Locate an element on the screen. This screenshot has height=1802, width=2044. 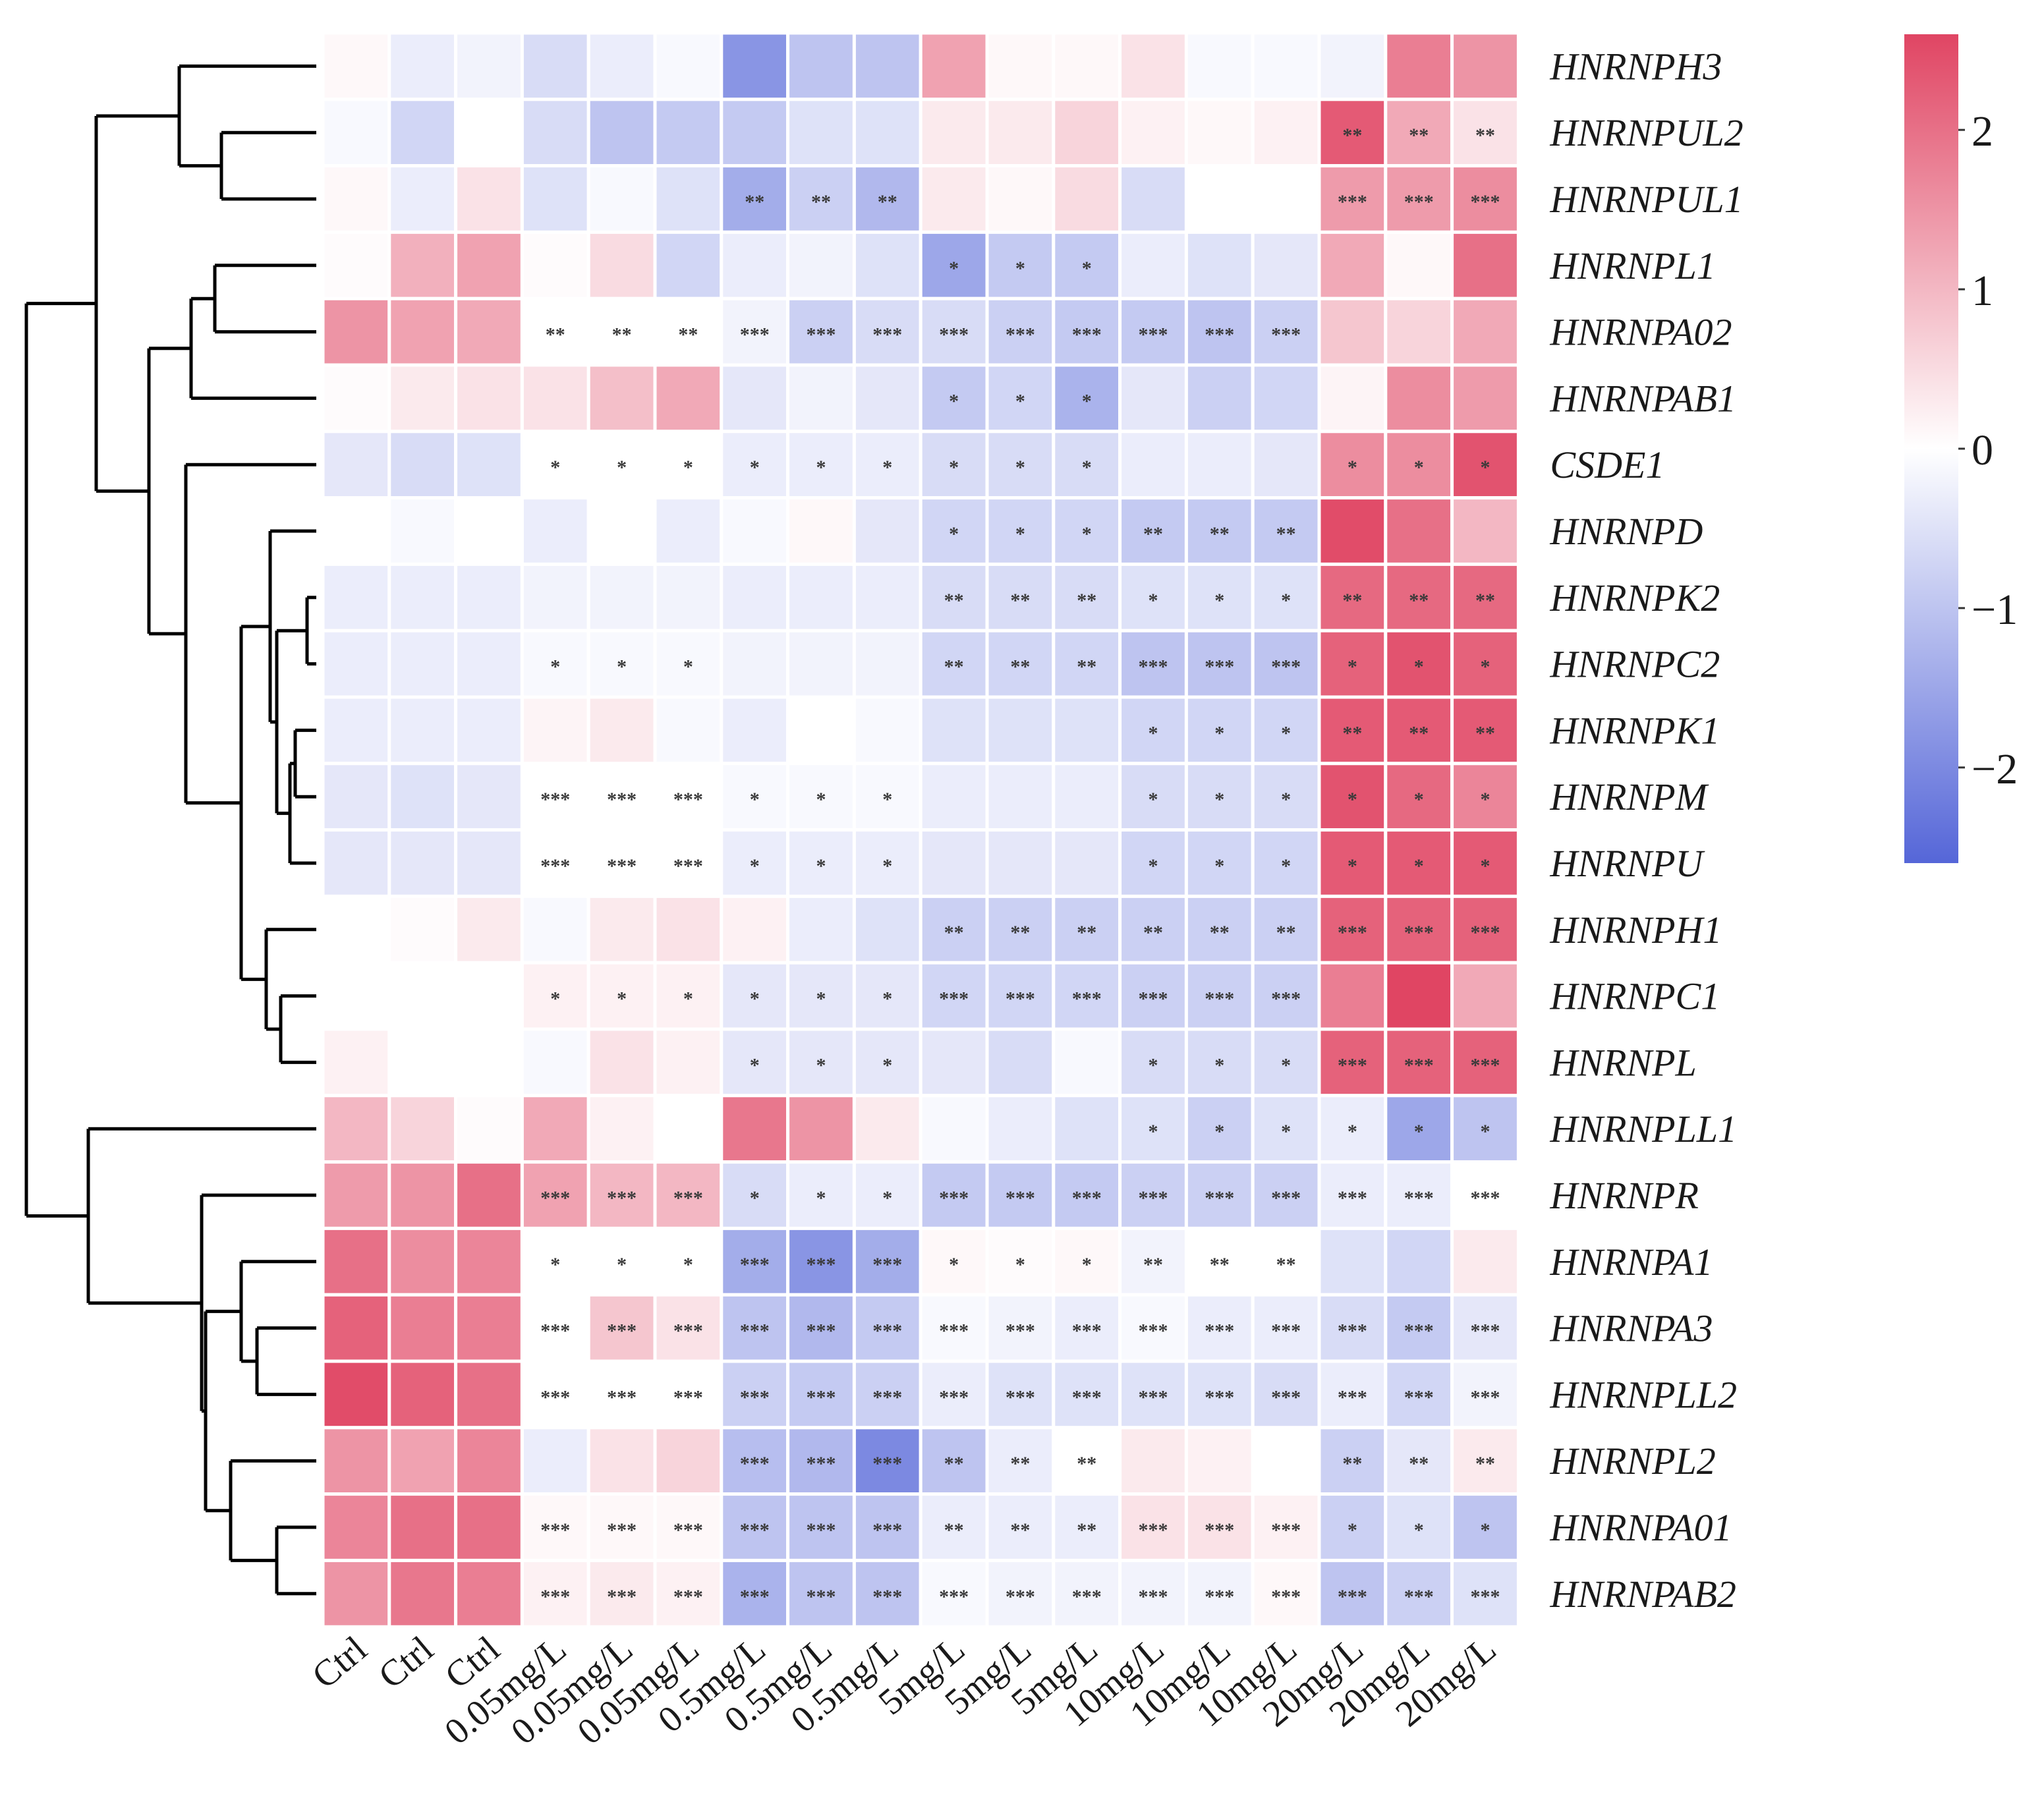
row-label: HNRNPU is located at coordinates (1627, 863).